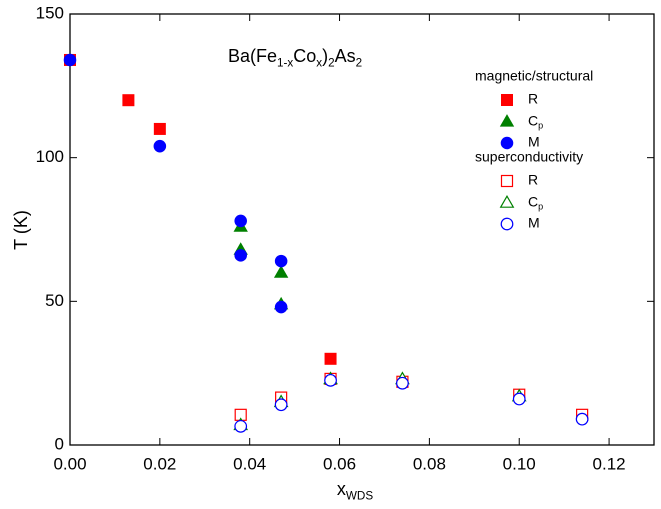  What do you see at coordinates (534, 76) in the screenshot?
I see `legend-title: magnetic/structural` at bounding box center [534, 76].